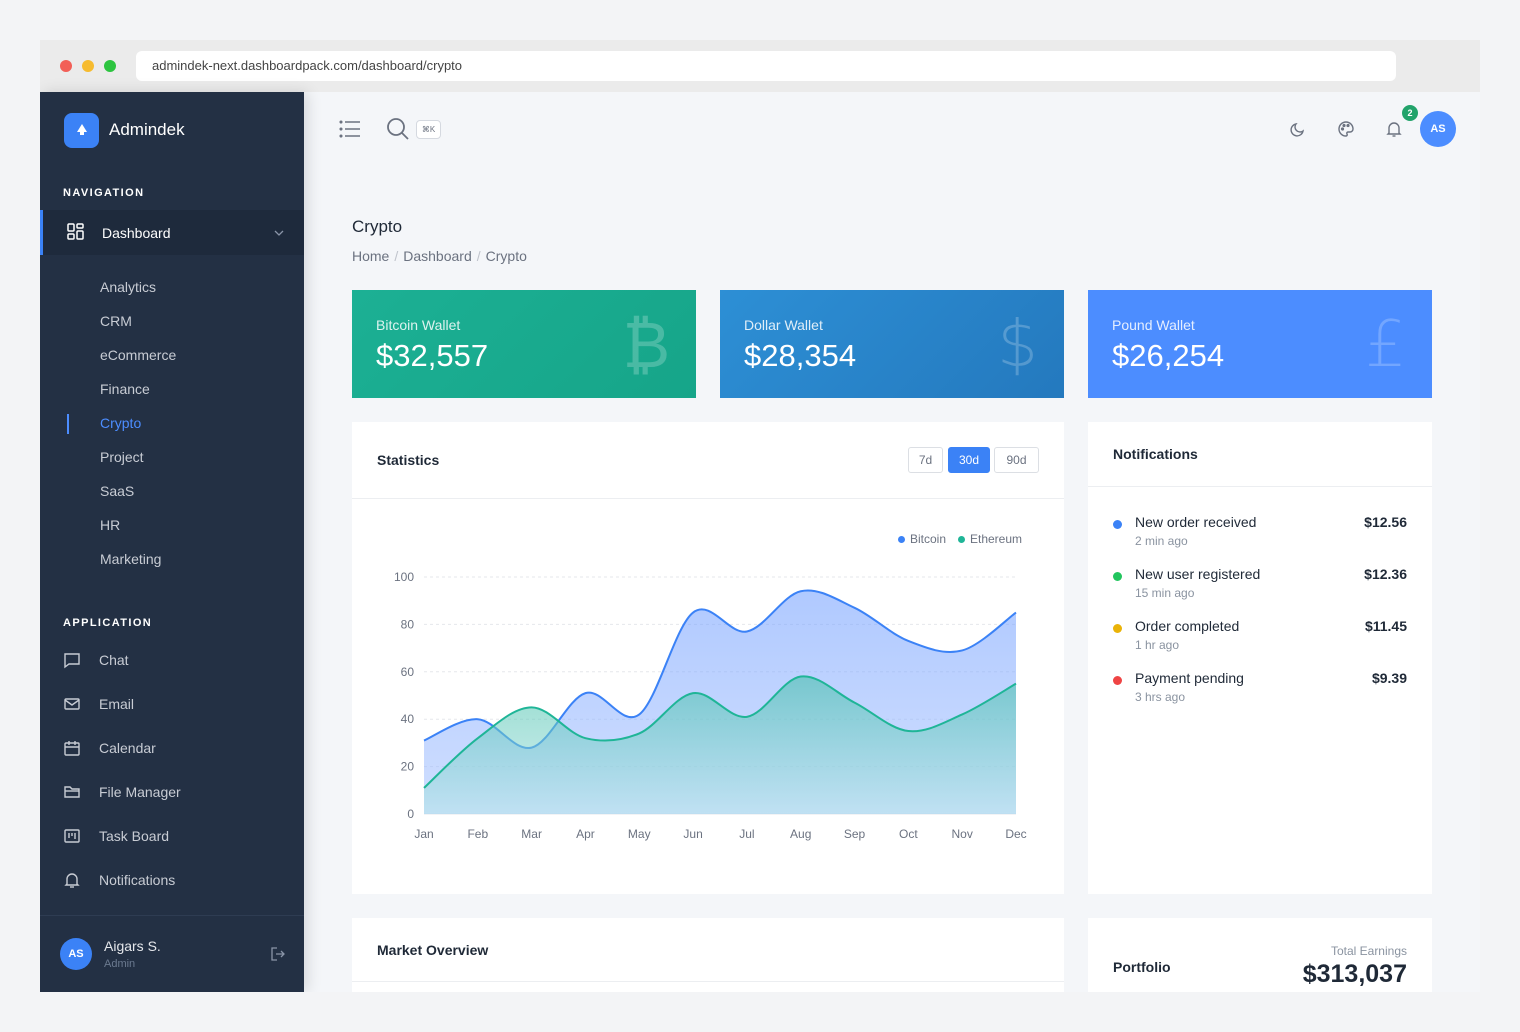 The width and height of the screenshot is (1520, 1032). I want to click on sidebar-item-label: Dashboard, so click(136, 232).